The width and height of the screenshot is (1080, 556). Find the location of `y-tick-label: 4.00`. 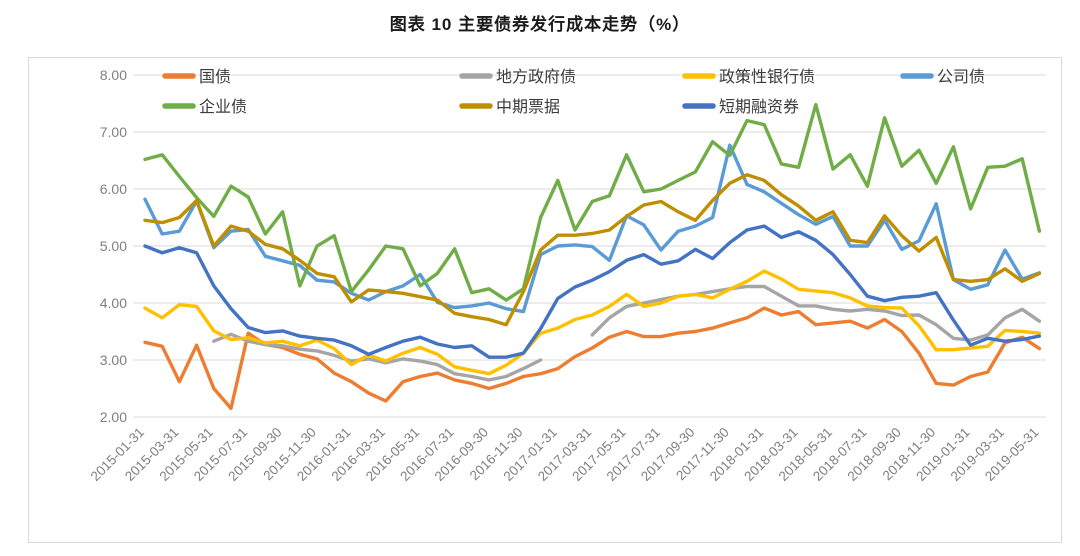

y-tick-label: 4.00 is located at coordinates (113, 303).